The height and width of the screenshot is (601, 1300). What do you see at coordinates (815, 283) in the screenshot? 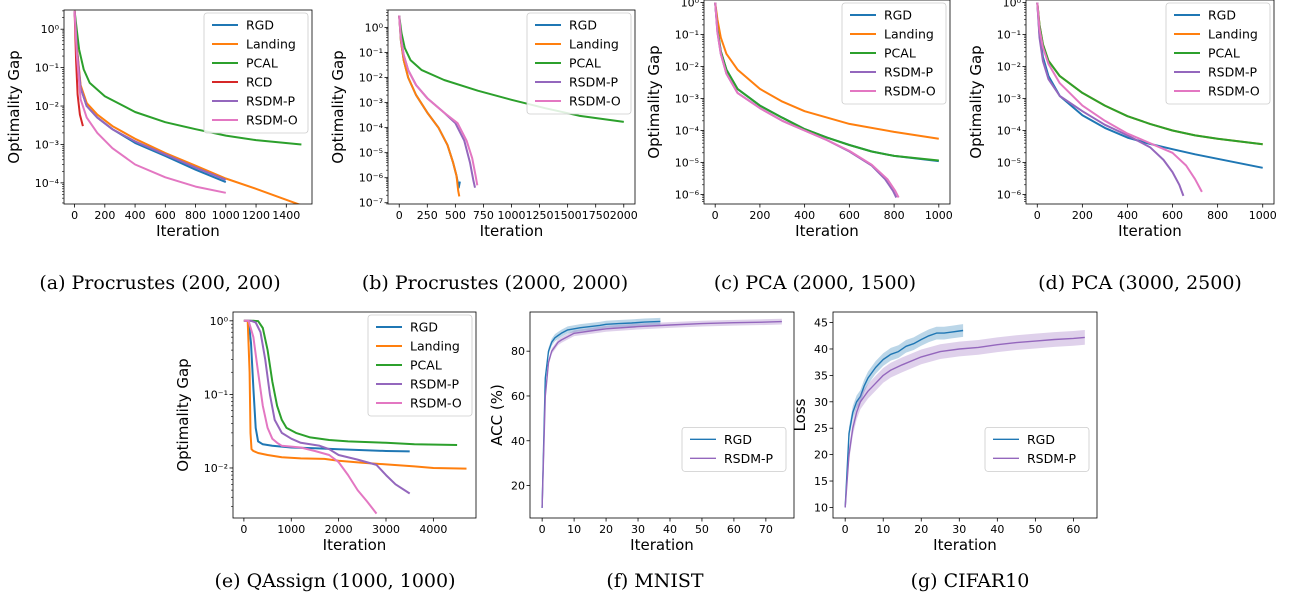
I see `caption-c: (c) PCA (2000, 1500)` at bounding box center [815, 283].